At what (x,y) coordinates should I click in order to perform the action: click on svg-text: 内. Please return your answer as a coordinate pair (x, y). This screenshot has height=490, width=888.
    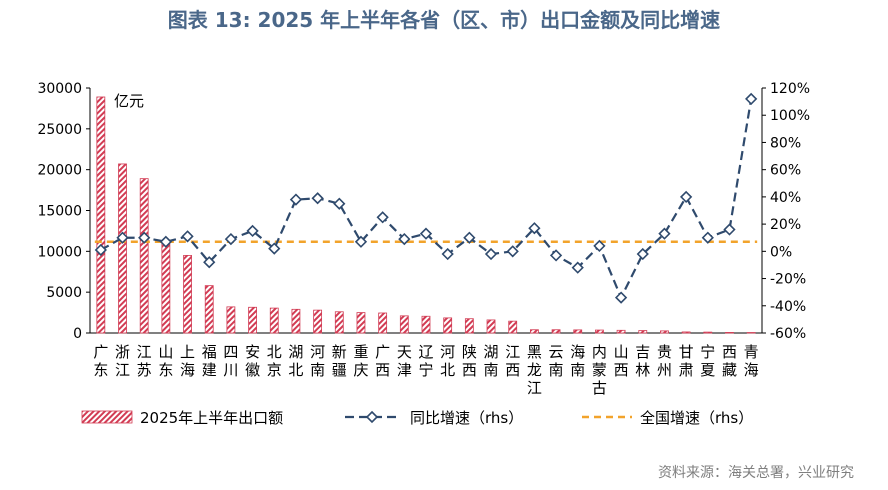
    Looking at the image, I should click on (599, 352).